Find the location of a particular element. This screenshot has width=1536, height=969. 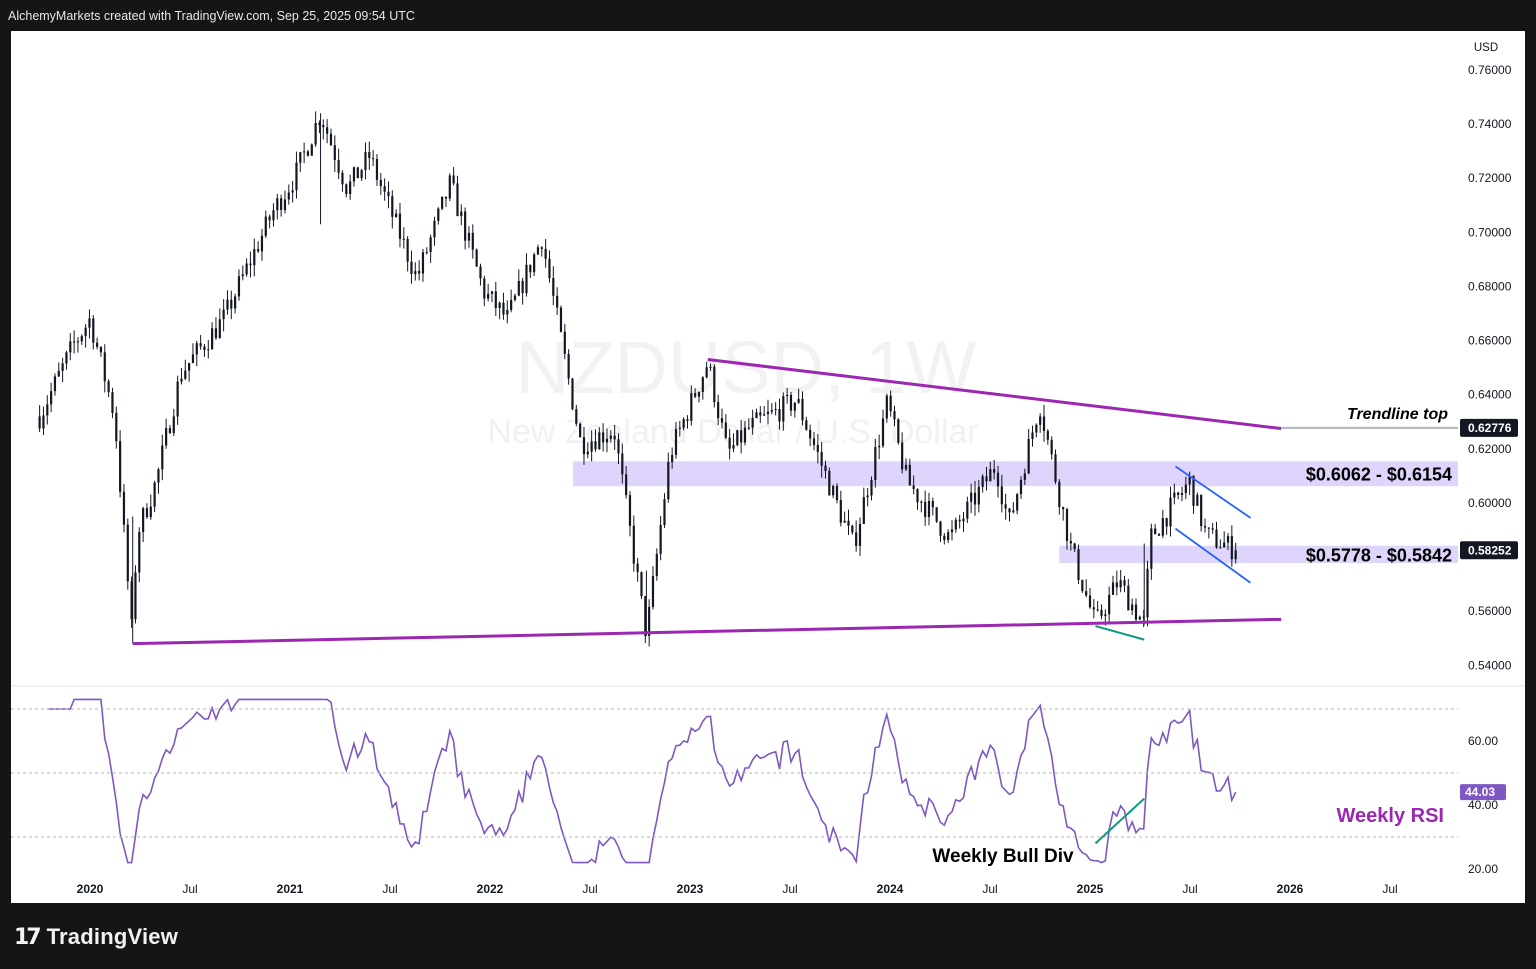

rsi-value: 44.03 is located at coordinates (1480, 792).